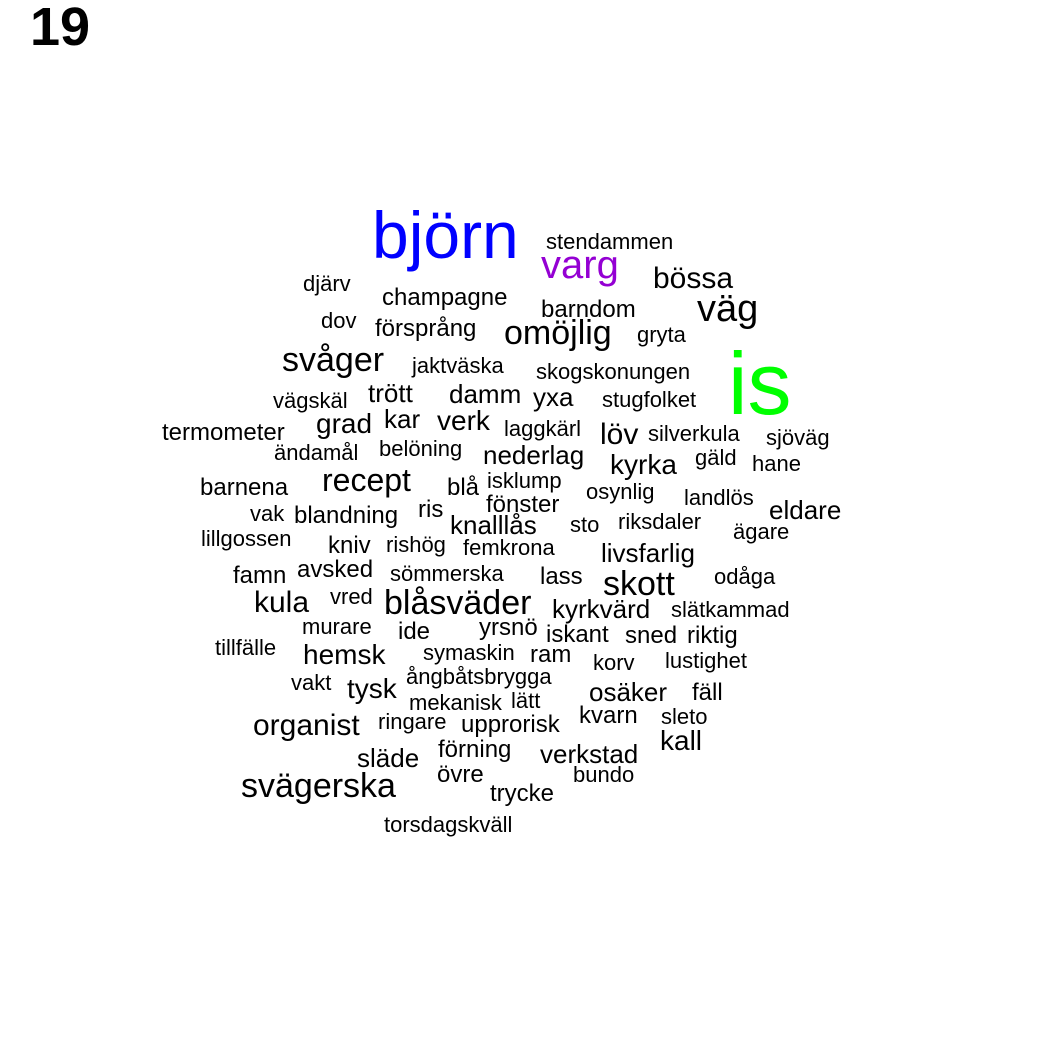 The height and width of the screenshot is (1050, 1050). What do you see at coordinates (310, 400) in the screenshot?
I see `word-vagskal: vägskäl` at bounding box center [310, 400].